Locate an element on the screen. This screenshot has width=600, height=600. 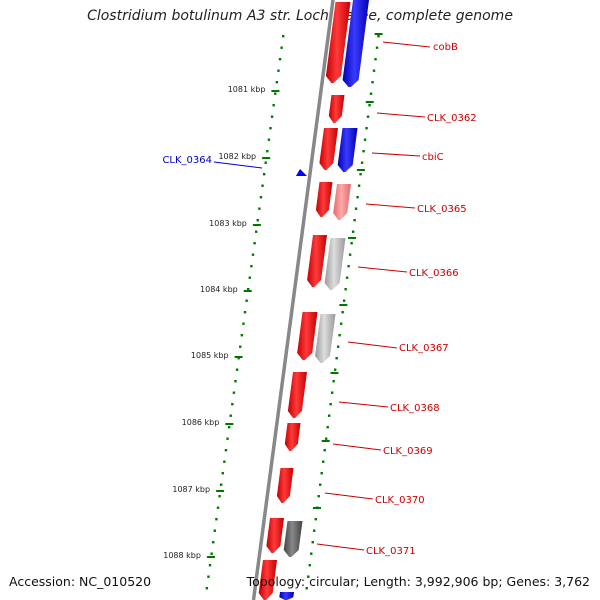
gene-label: CLK_0367 is located at coordinates (424, 348).